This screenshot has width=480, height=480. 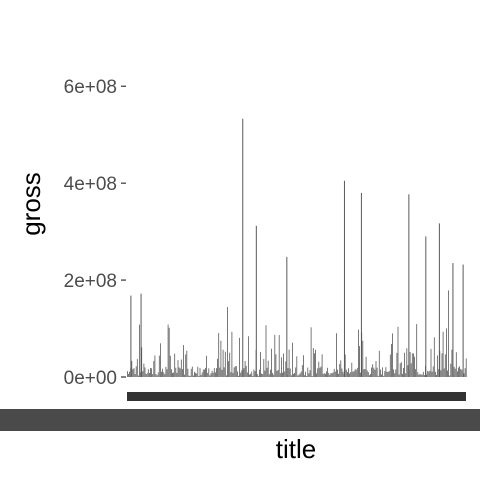 What do you see at coordinates (95, 233) in the screenshot?
I see `y-axis: 0e+00 2e+08 4e+08 6e+08` at bounding box center [95, 233].